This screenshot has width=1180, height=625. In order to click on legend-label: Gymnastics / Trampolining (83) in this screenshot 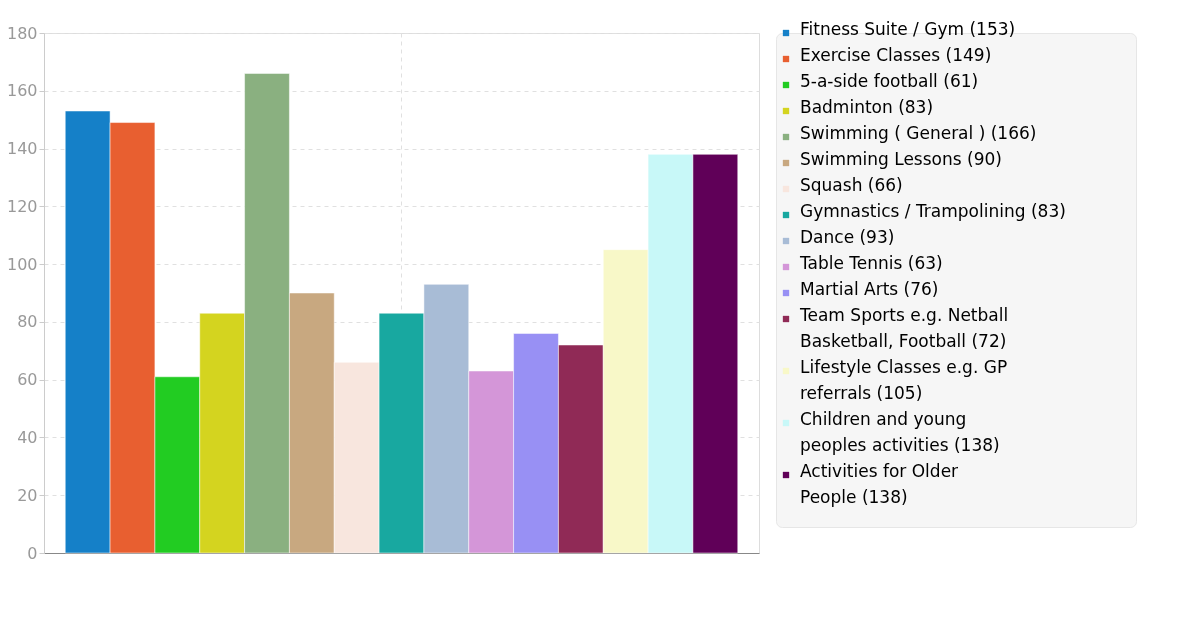, I will do `click(933, 211)`.